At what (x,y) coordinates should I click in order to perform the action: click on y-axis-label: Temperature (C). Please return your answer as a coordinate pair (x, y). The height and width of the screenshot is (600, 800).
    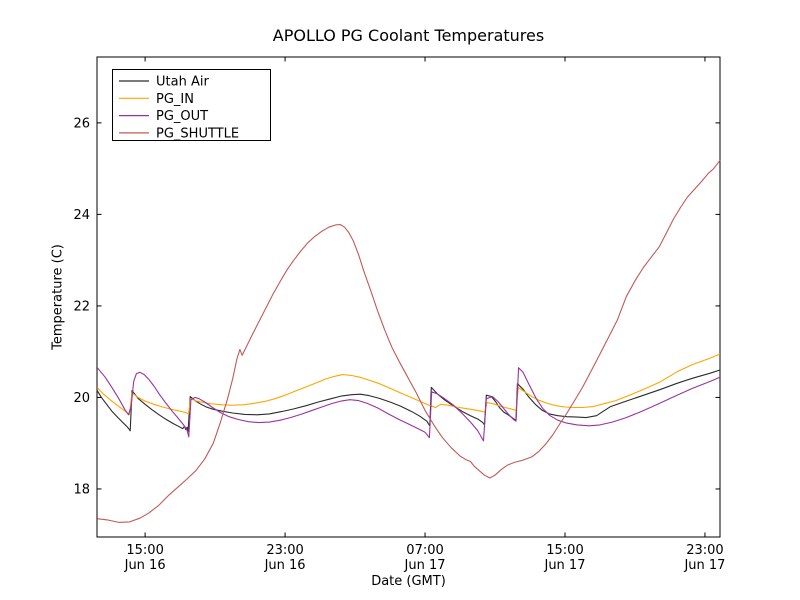
    Looking at the image, I should click on (58, 297).